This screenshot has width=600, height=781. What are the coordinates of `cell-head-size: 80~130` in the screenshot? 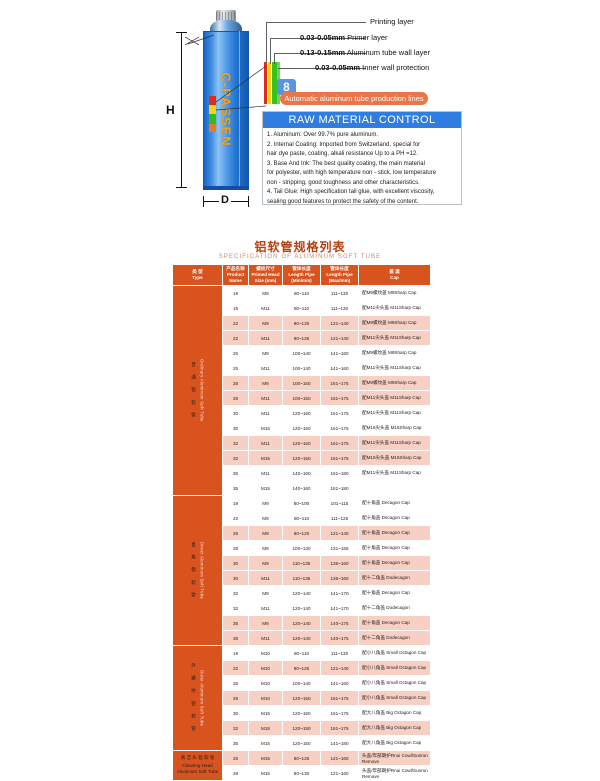 It's located at (301, 773).